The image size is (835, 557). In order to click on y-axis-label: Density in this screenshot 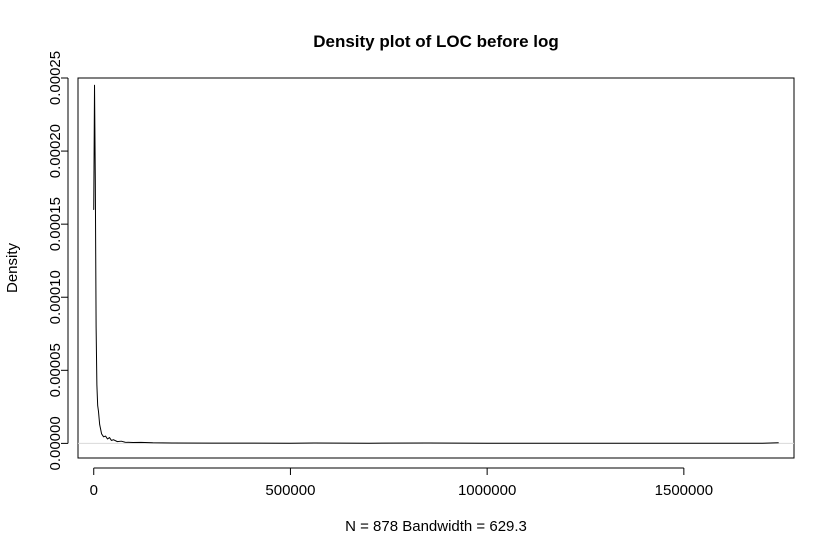, I will do `click(12, 267)`.